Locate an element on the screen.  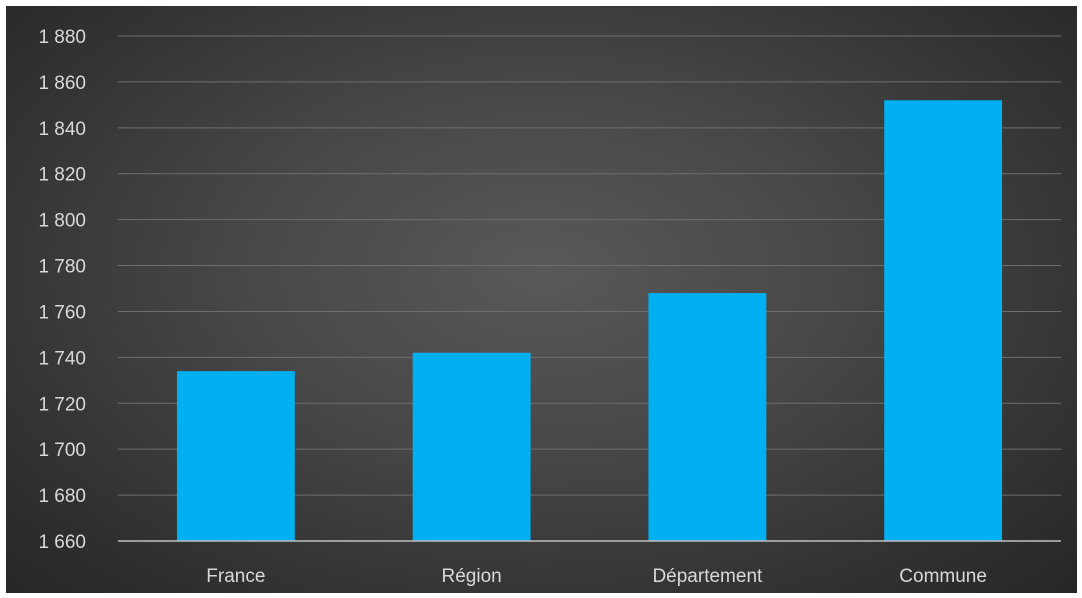
y-tick-label: 1 740 is located at coordinates (62, 358).